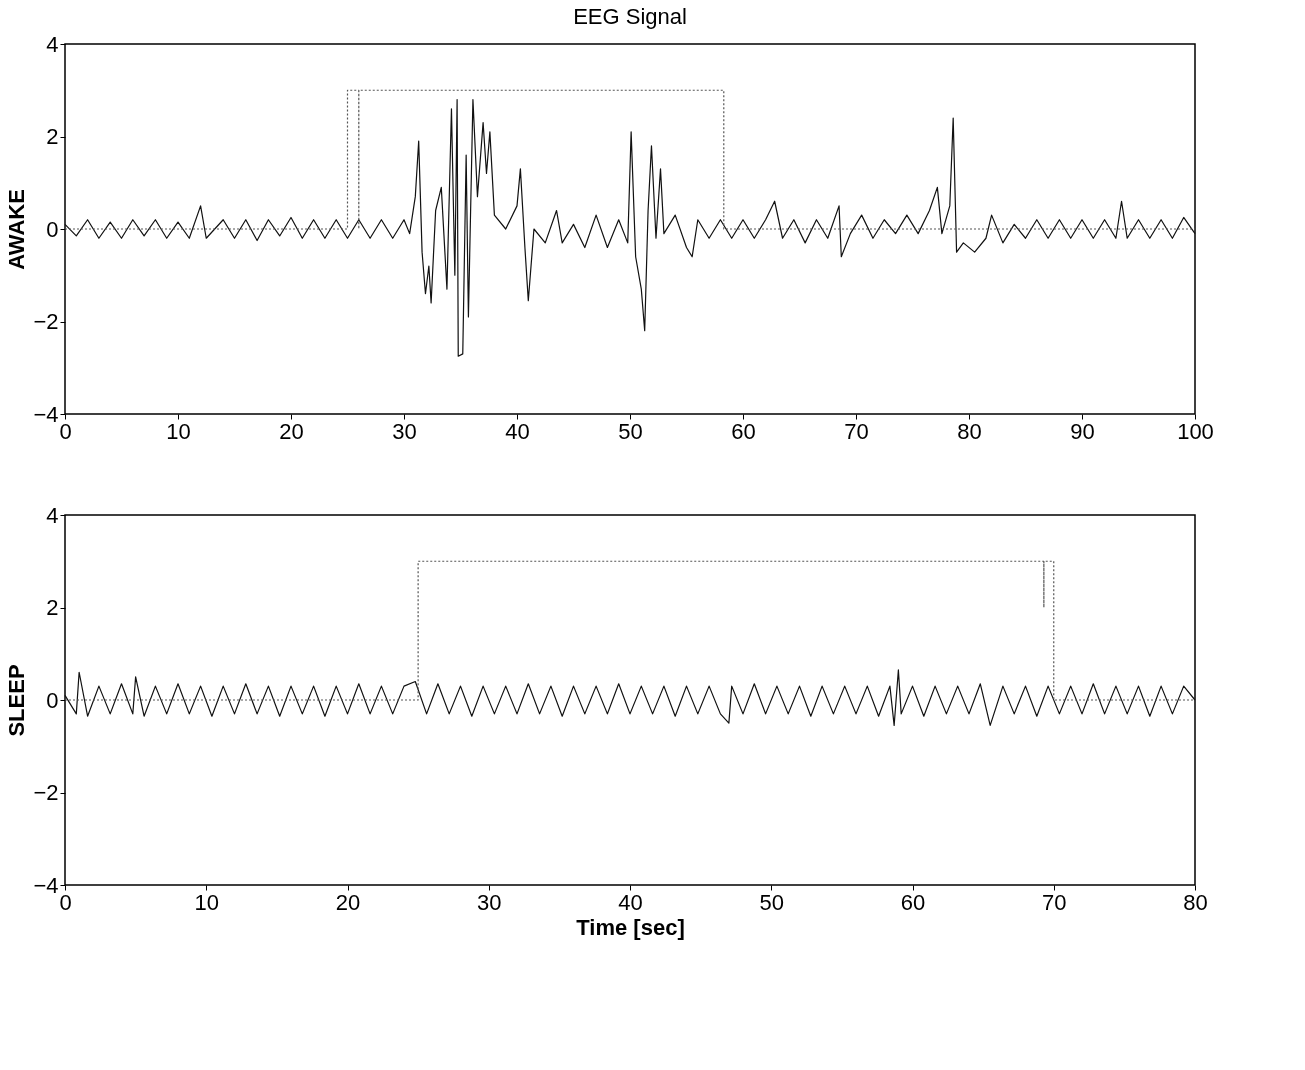 This screenshot has height=1070, width=1305. Describe the element at coordinates (1082, 431) in the screenshot. I see `x-tick-label: 90` at that location.